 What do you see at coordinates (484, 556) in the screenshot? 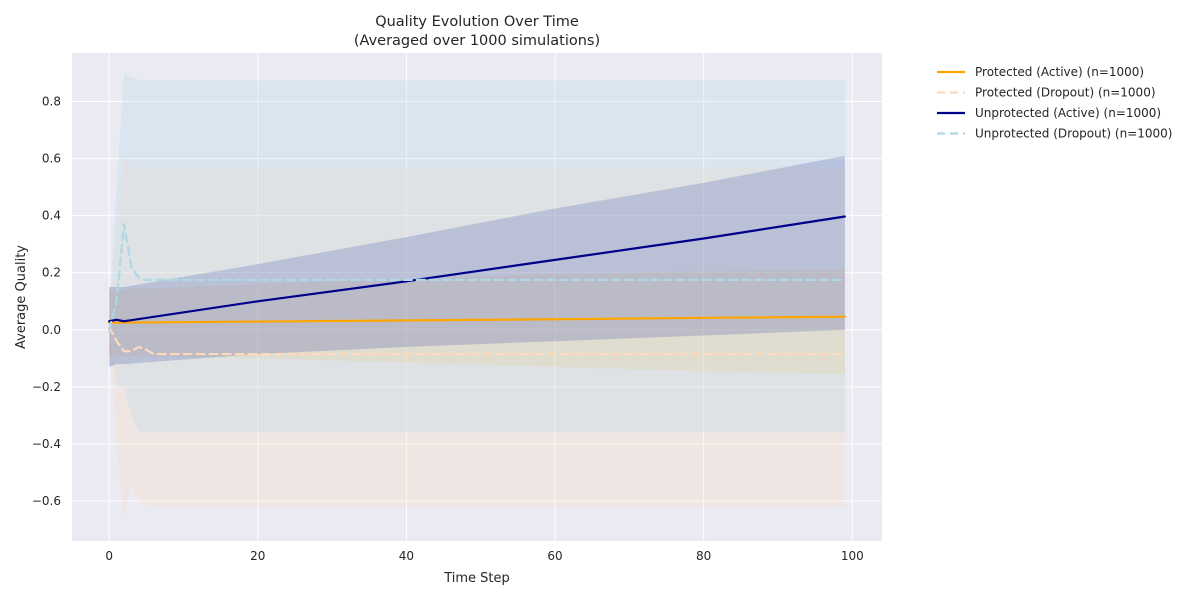
I see `x-axis-ticks: 0 20 40 60 80 100` at bounding box center [484, 556].